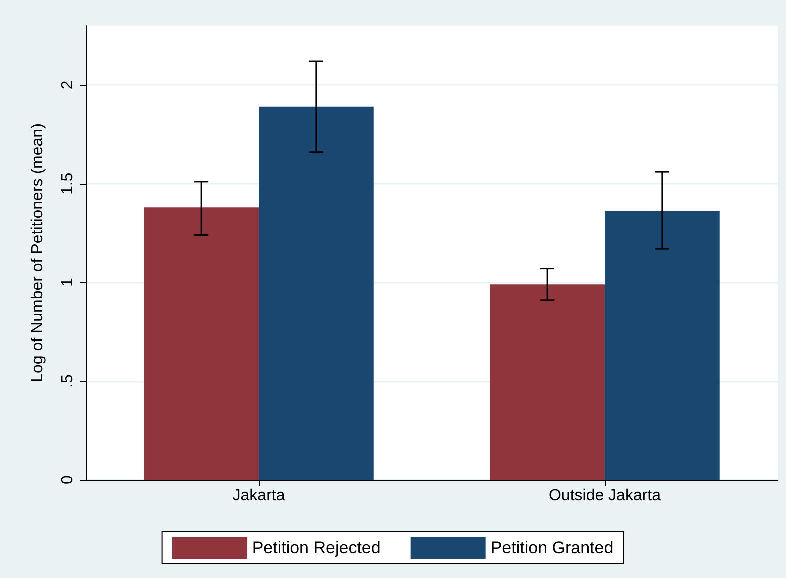 The width and height of the screenshot is (786, 578). I want to click on x-tick-label: Outside Jakarta, so click(605, 496).